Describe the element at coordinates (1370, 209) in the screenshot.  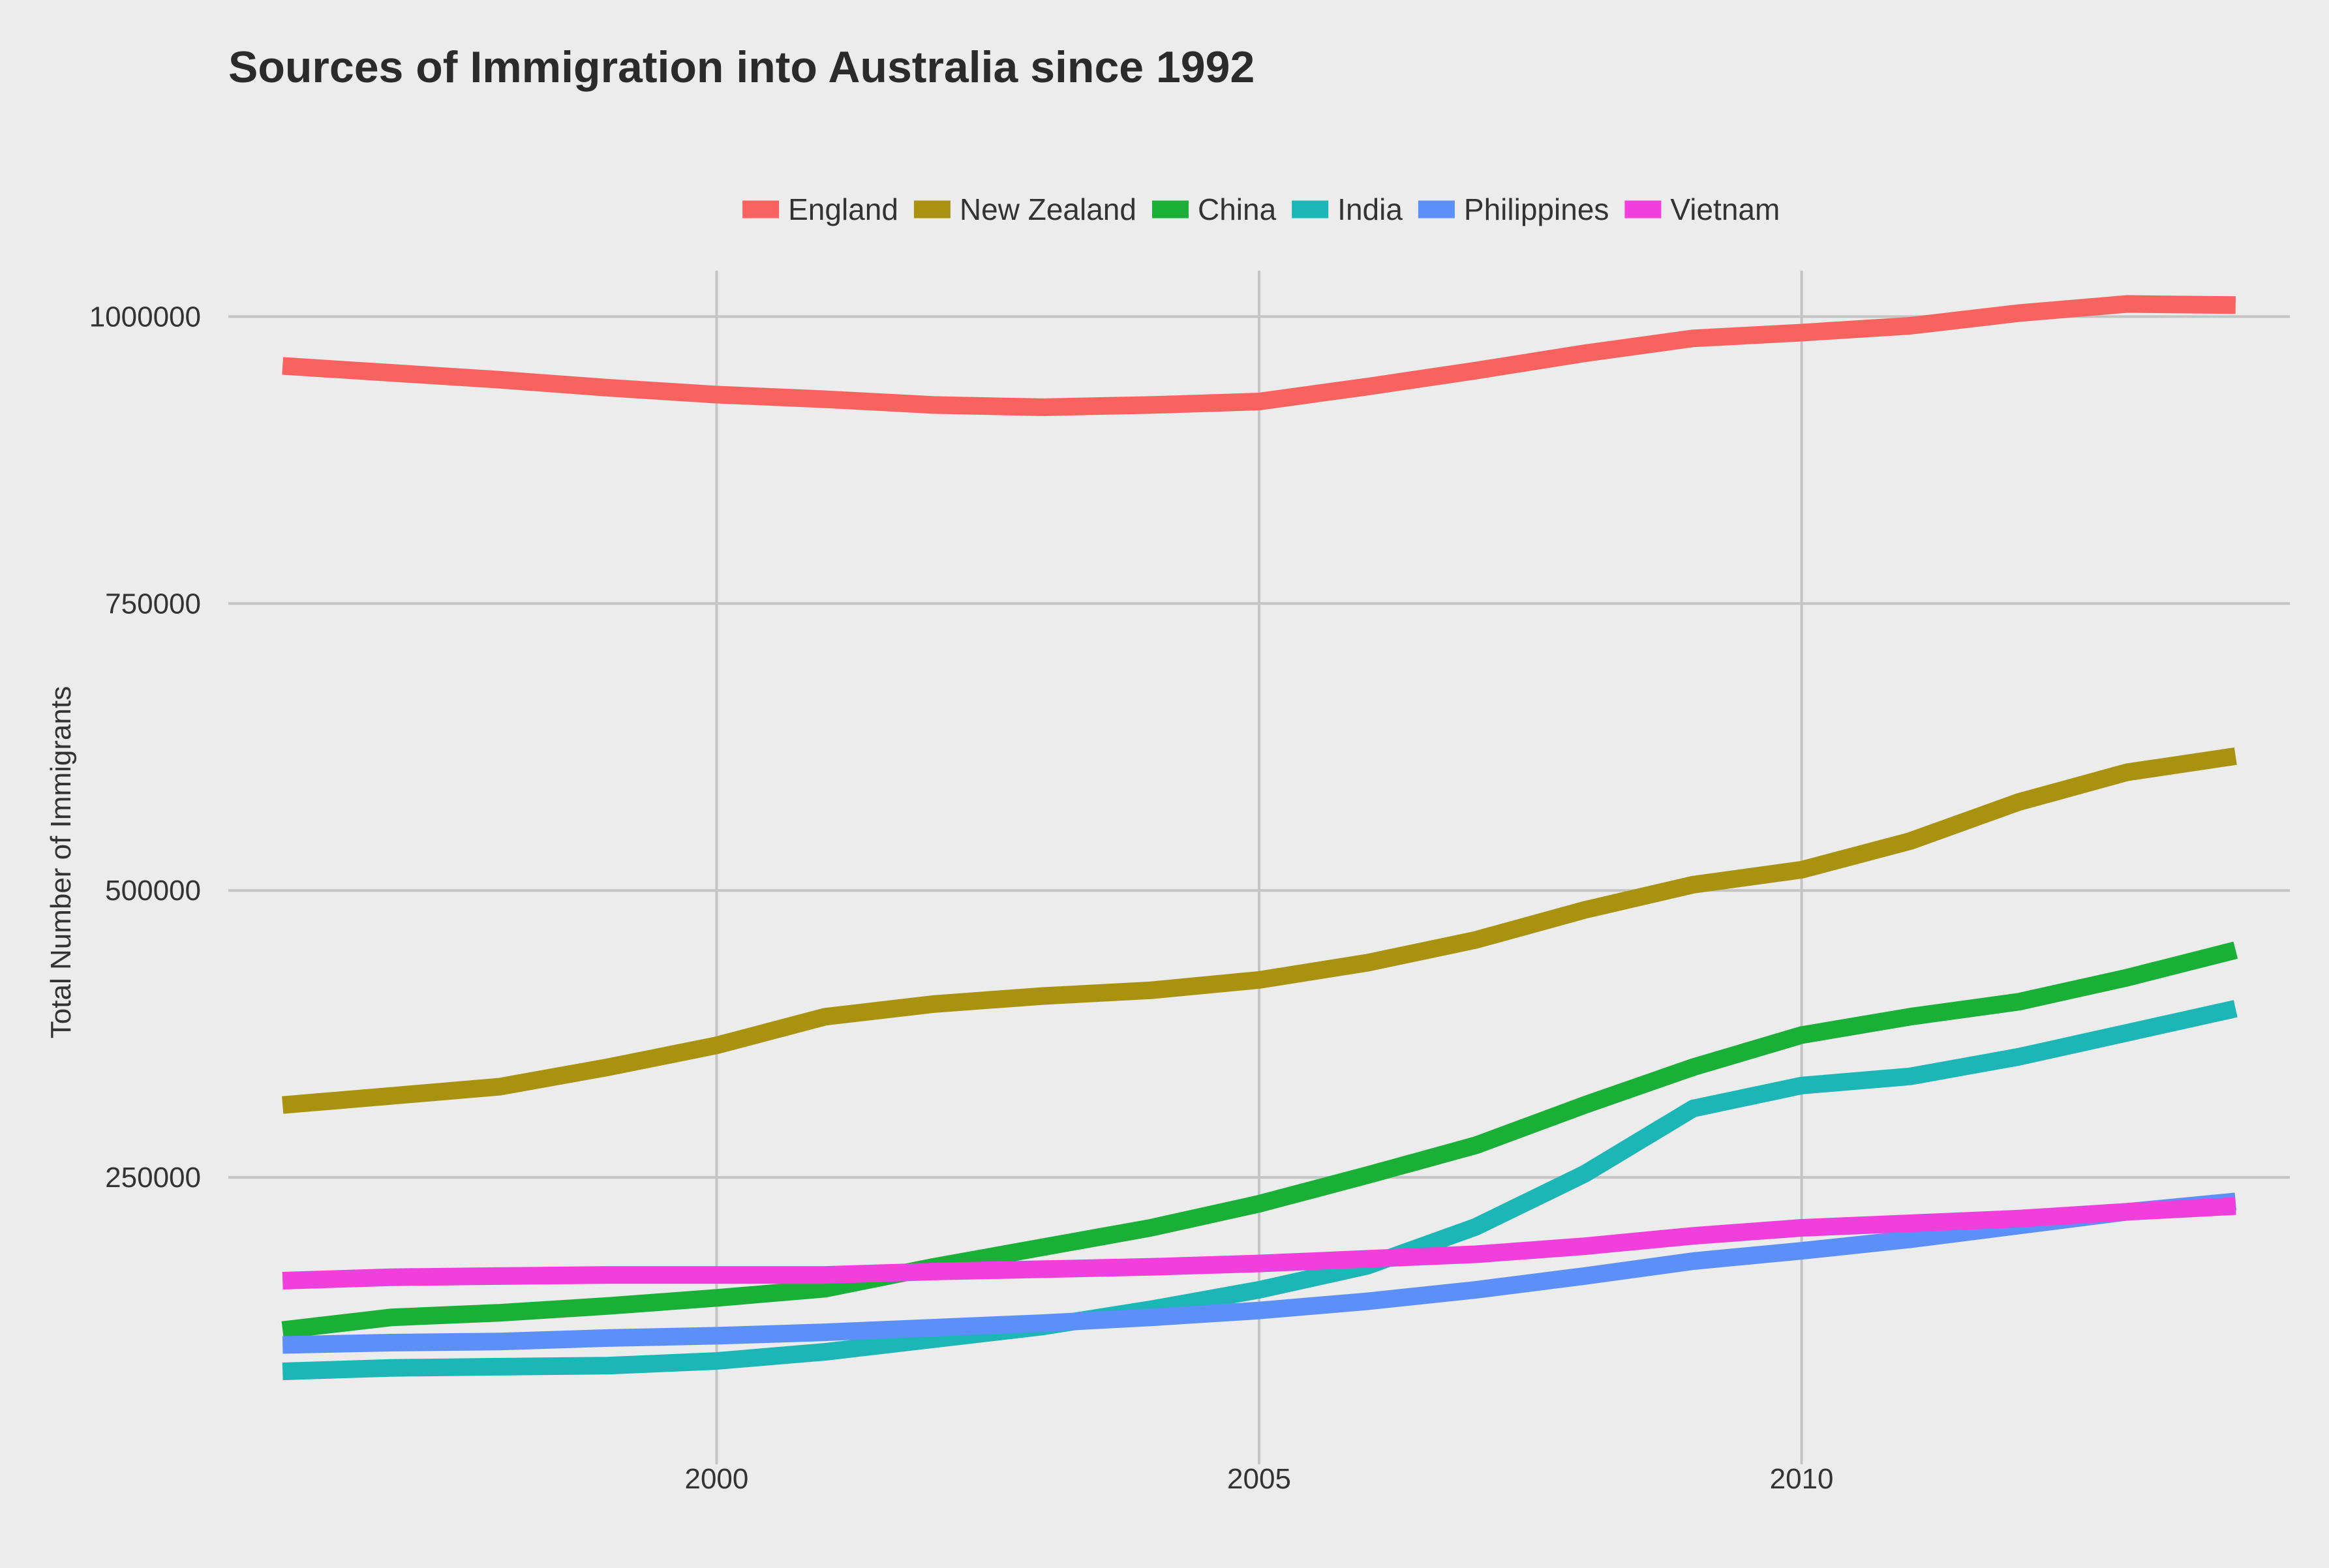
I see `legend-label-india: India` at that location.